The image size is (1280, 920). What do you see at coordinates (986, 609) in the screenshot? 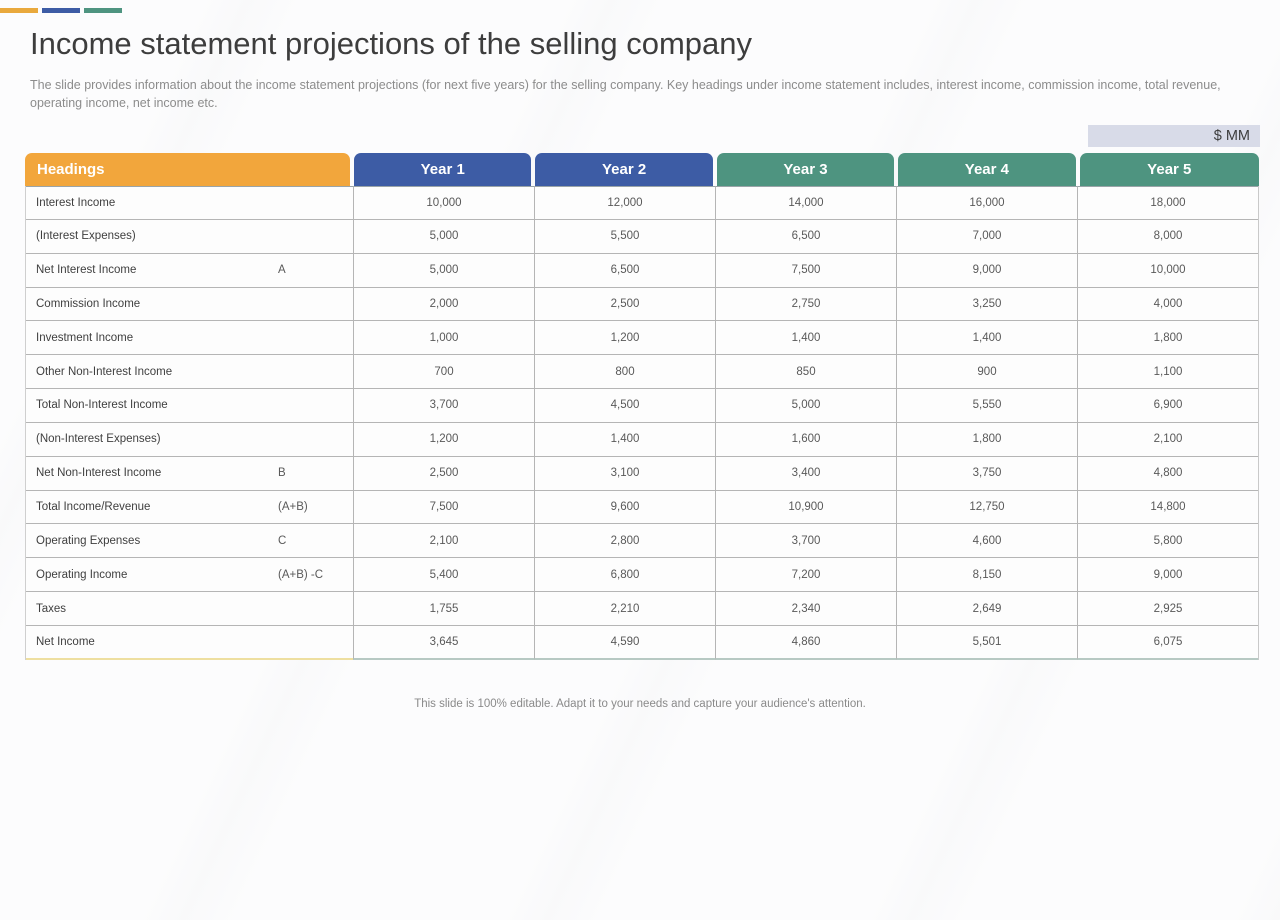
I see `value-cell-year-4: 2,649` at bounding box center [986, 609].